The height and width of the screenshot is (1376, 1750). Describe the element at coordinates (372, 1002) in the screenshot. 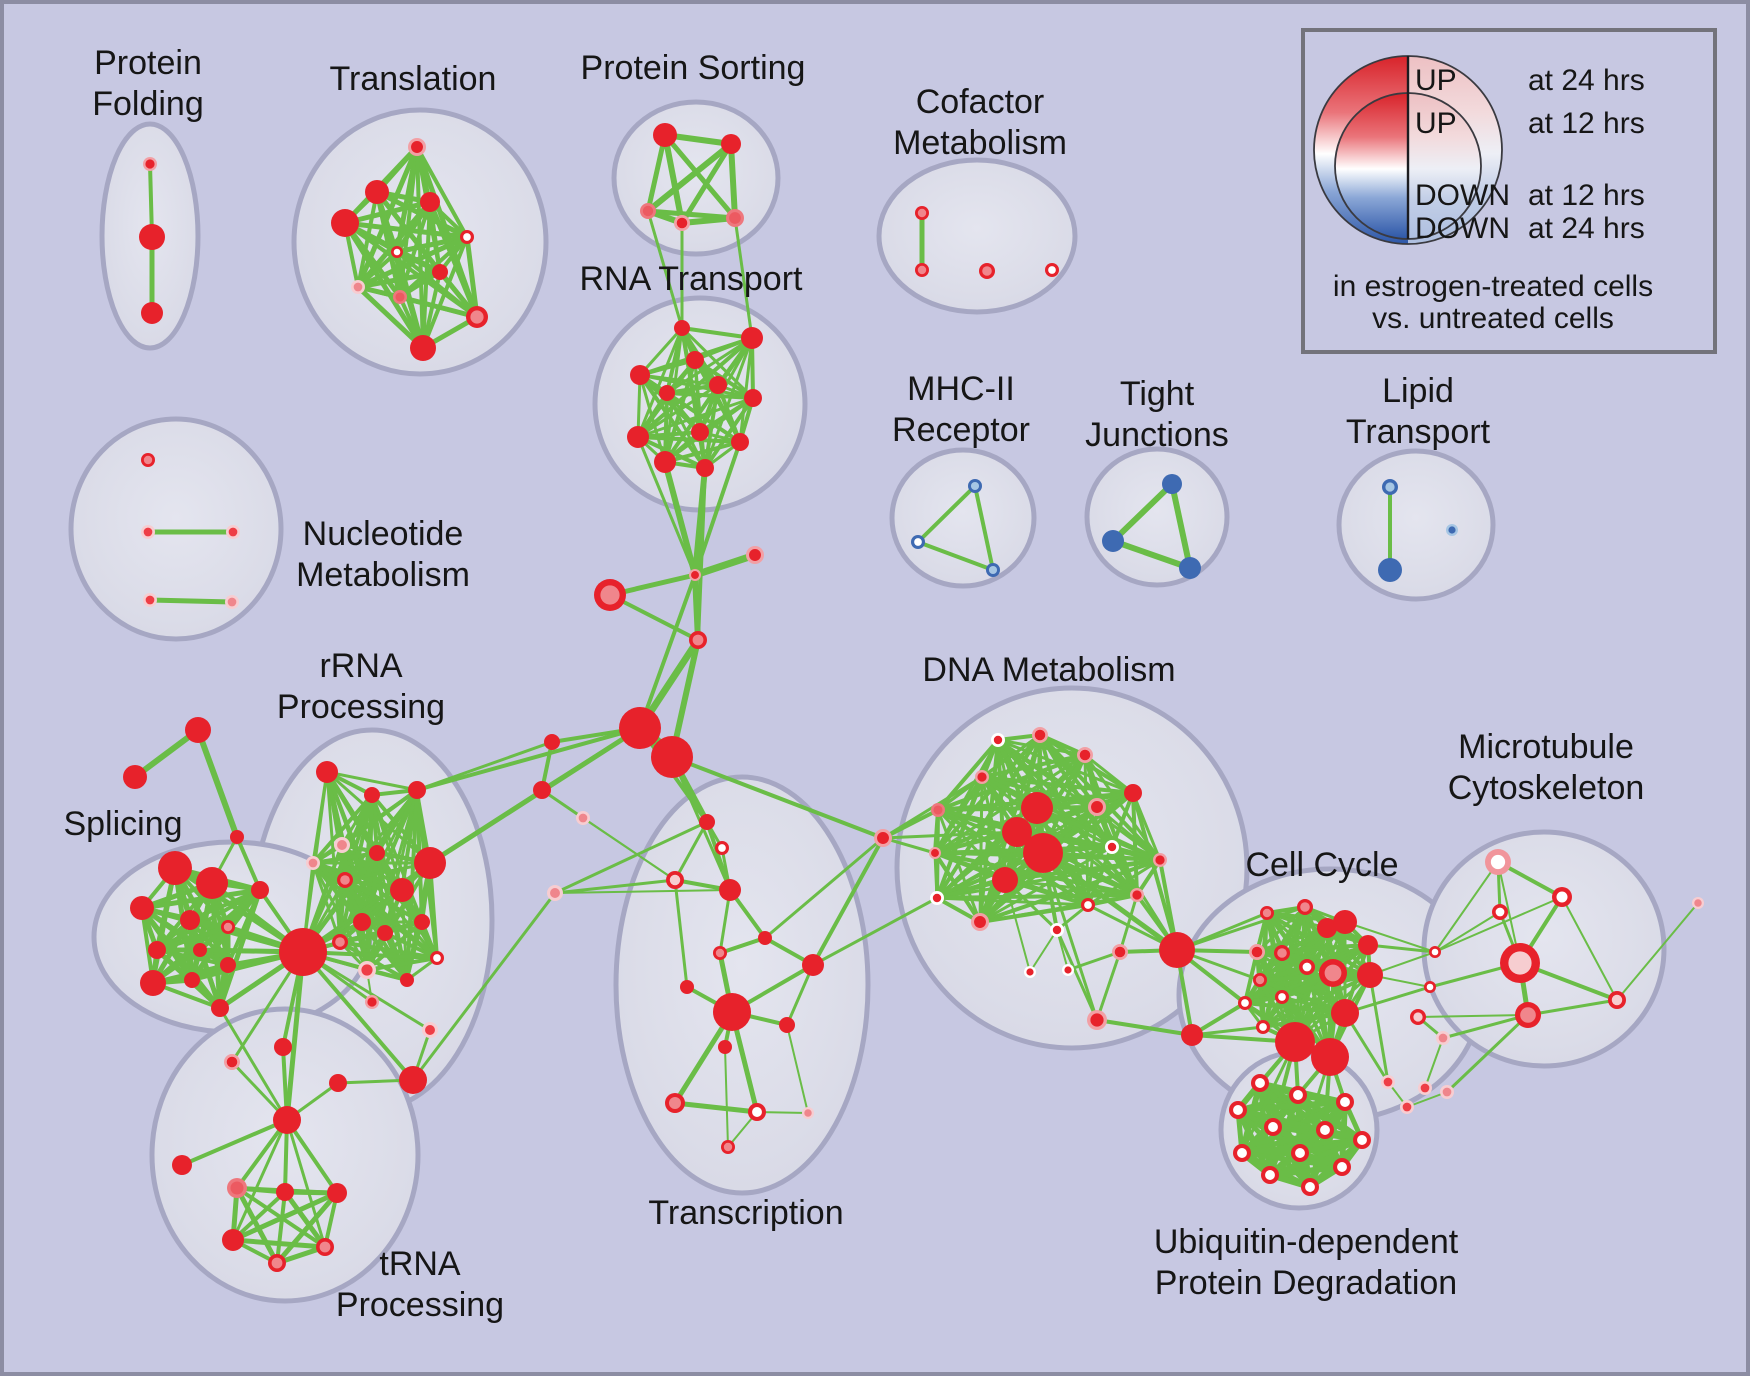

I see `network-node-center-r17` at that location.